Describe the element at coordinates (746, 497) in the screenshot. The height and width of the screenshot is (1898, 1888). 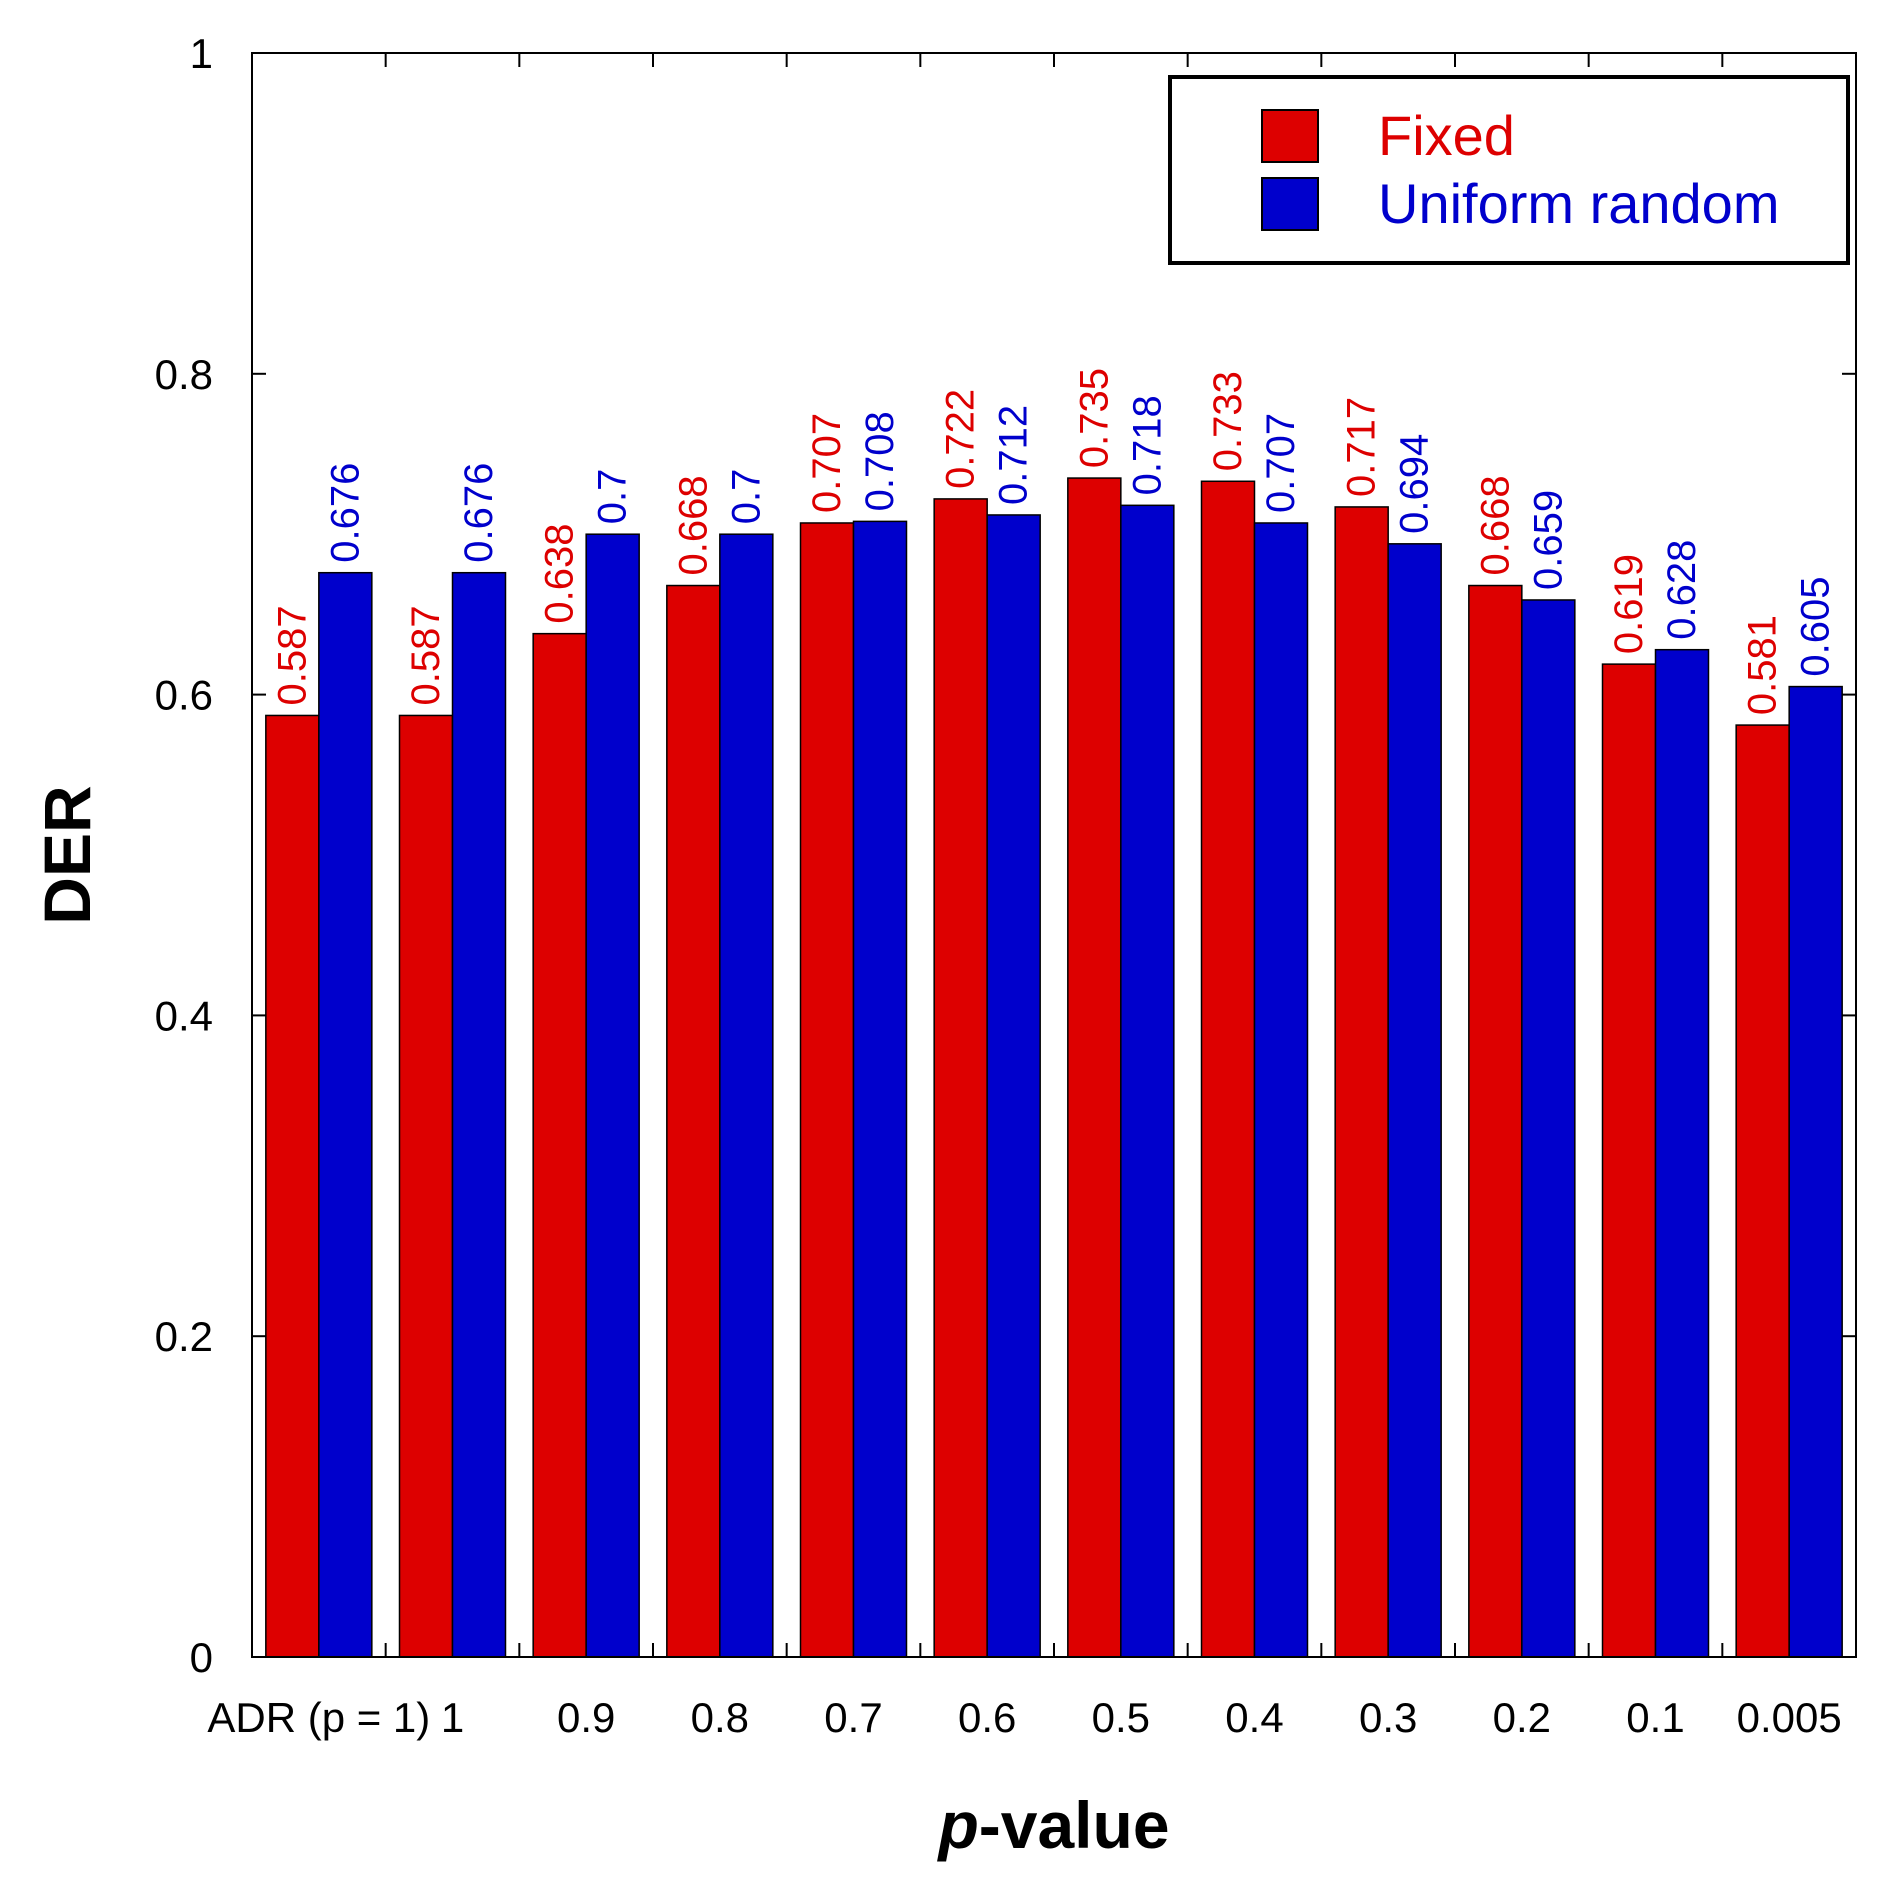
I see `data-label-uniform-random-3: 0.7` at that location.